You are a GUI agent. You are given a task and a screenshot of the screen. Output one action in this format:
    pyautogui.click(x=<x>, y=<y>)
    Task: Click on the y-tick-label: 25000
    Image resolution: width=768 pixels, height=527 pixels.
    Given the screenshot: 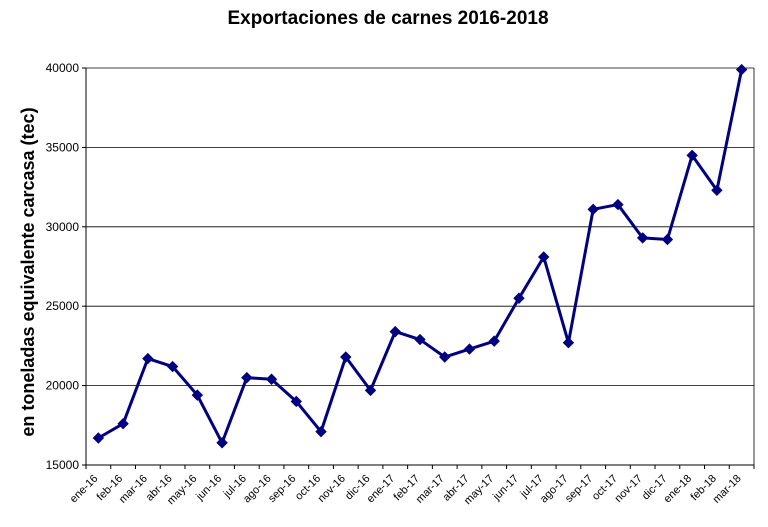 What is the action you would take?
    pyautogui.click(x=63, y=306)
    